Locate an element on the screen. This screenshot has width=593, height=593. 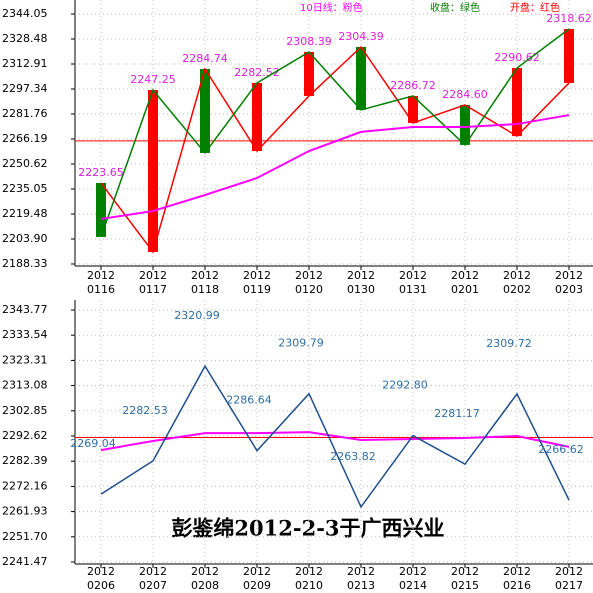
x-tick-label: 0210 is located at coordinates (309, 585).